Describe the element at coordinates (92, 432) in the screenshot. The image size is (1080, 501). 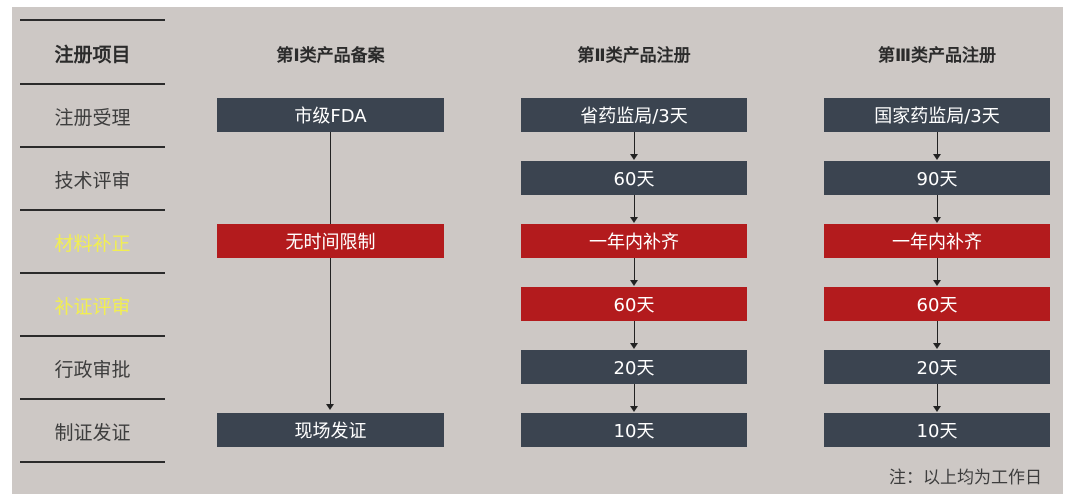
I see `row-label-certificate-issuance: 制证发证` at that location.